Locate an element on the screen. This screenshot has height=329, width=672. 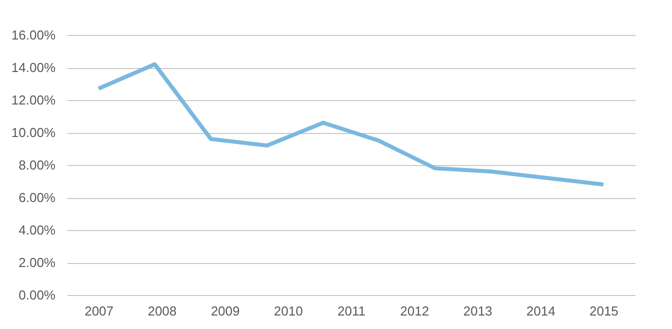
x-tick-label: 2012 is located at coordinates (415, 311).